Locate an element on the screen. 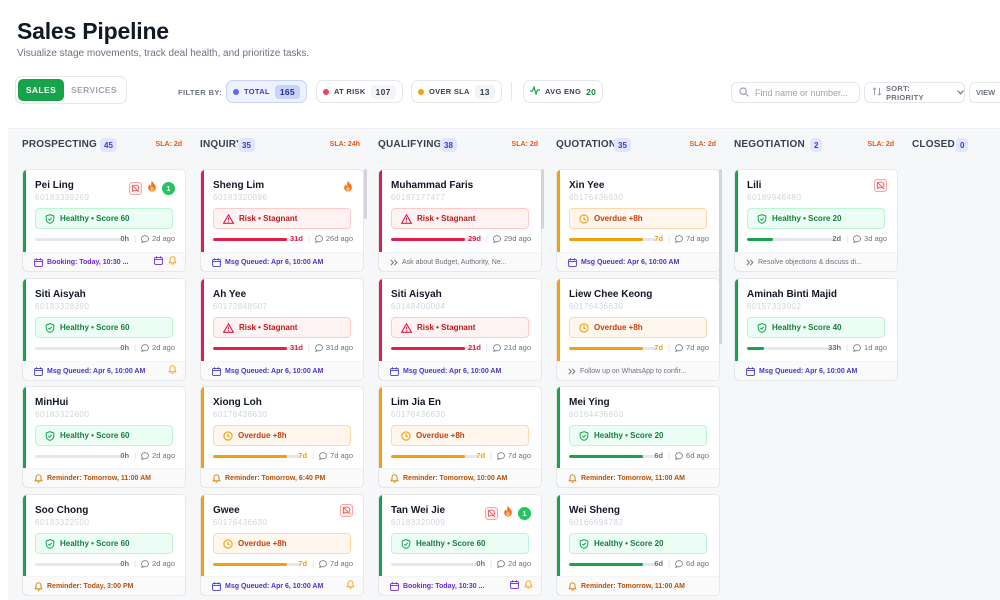 The width and height of the screenshot is (1000, 600). tab-services: SERVICES is located at coordinates (94, 90).